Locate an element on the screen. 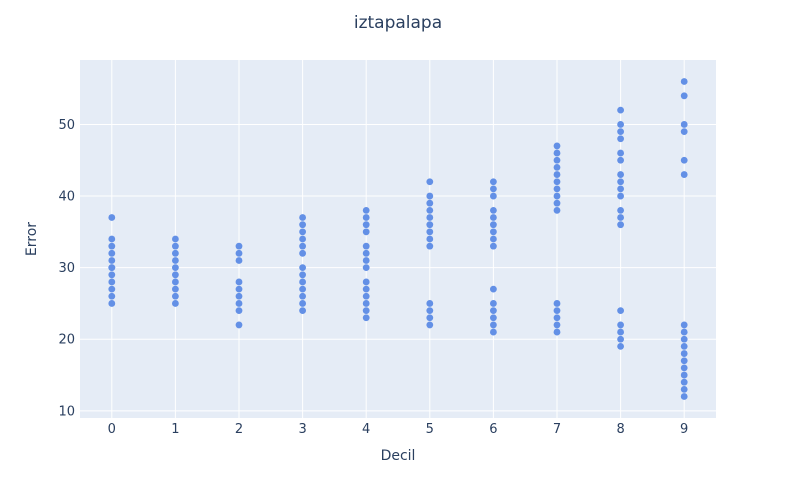 Image resolution: width=797 pixels, height=498 pixels. y-axis-title: Error is located at coordinates (32, 239).